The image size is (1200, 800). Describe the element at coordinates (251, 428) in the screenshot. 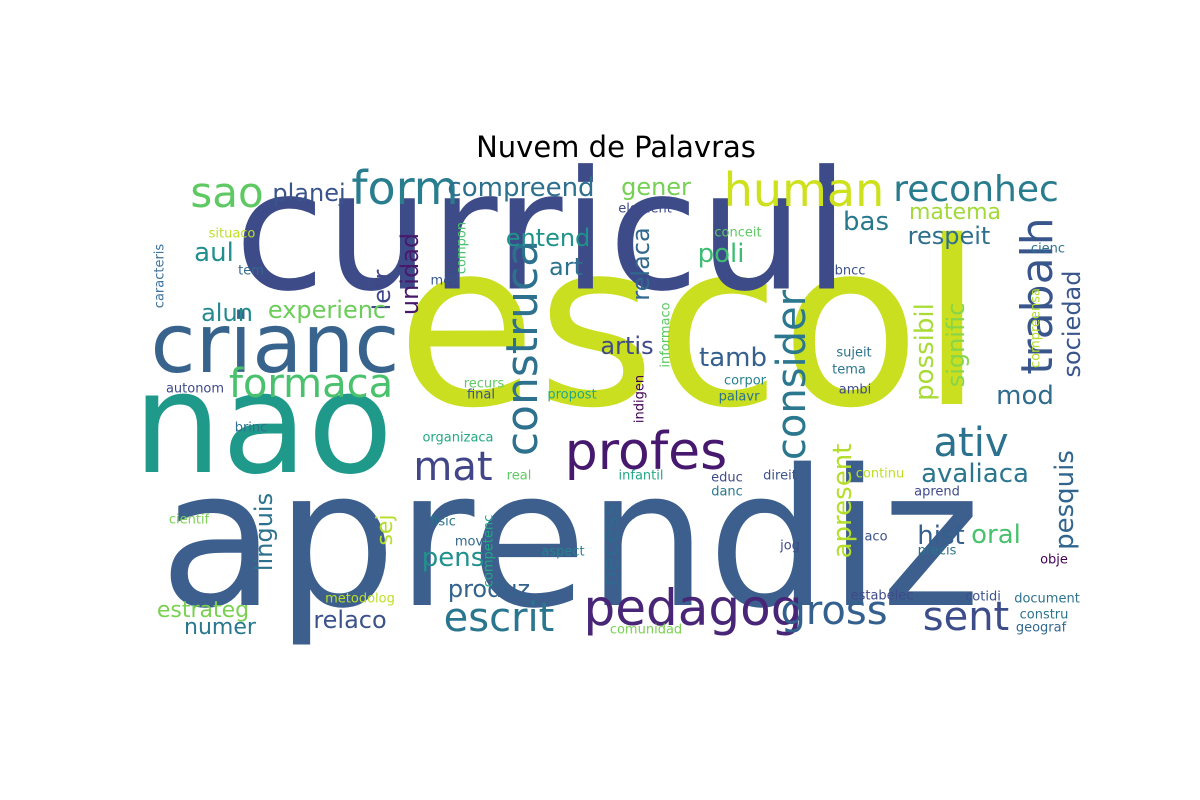

I see `cloud-word: brinc` at that location.